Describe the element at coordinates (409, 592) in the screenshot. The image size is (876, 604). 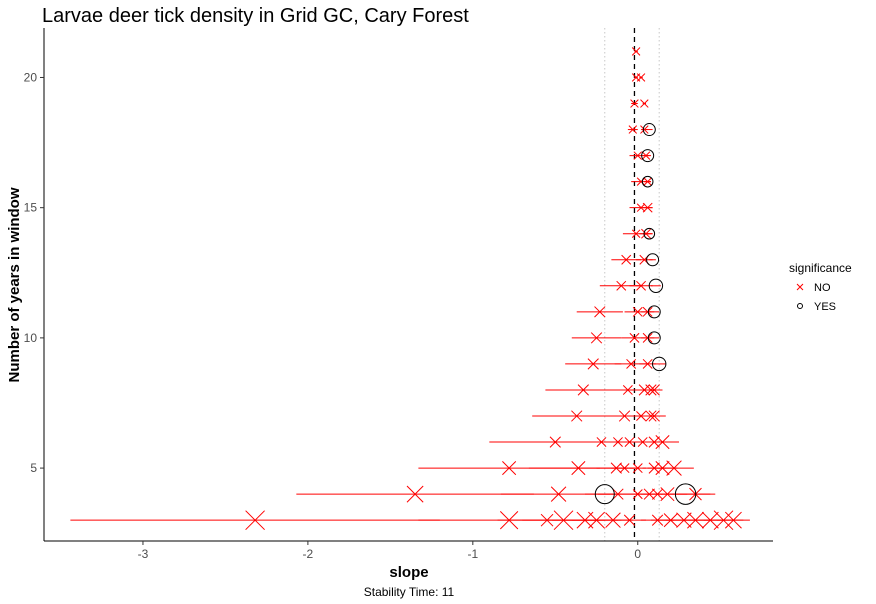
I see `chart-caption: Stability Time: 11` at that location.